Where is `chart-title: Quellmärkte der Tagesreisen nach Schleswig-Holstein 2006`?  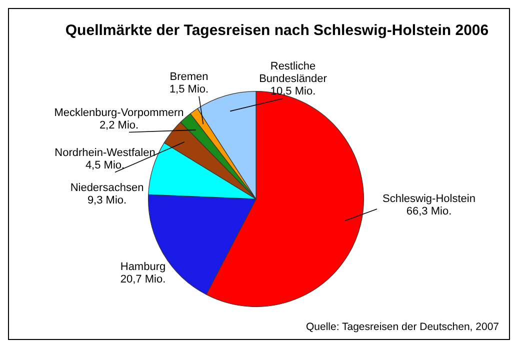 chart-title: Quellmärkte der Tagesreisen nach Schleswig-Holstein 2006 is located at coordinates (277, 31).